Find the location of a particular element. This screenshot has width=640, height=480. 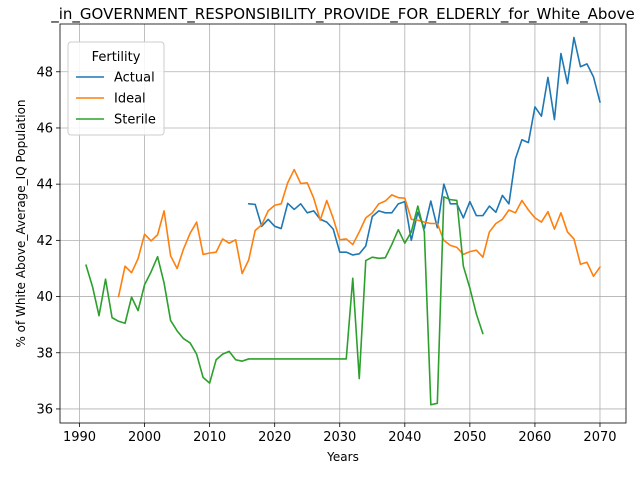

legend-label-actual: Actual is located at coordinates (134, 78).